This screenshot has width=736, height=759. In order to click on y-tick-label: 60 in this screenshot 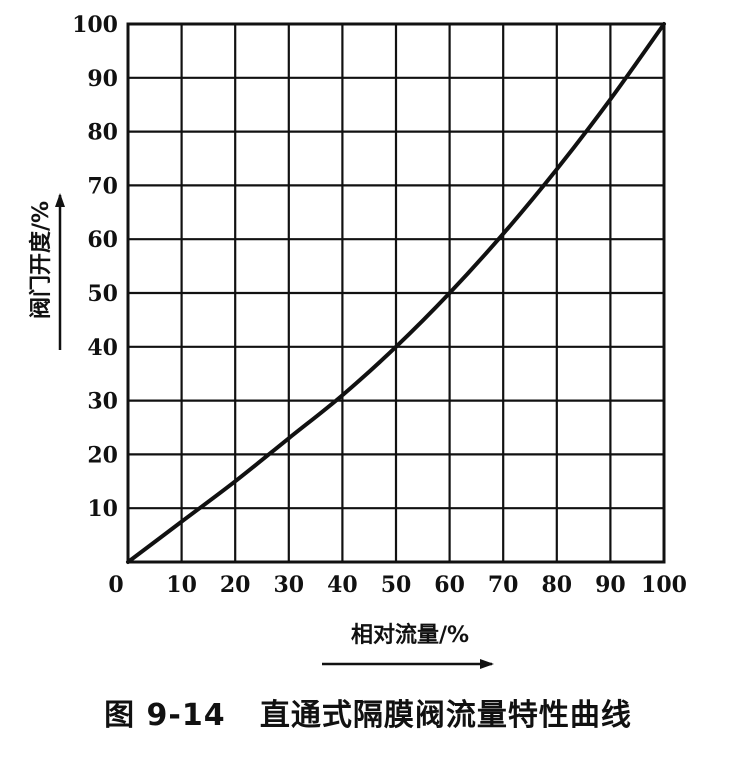, I will do `click(102, 240)`.